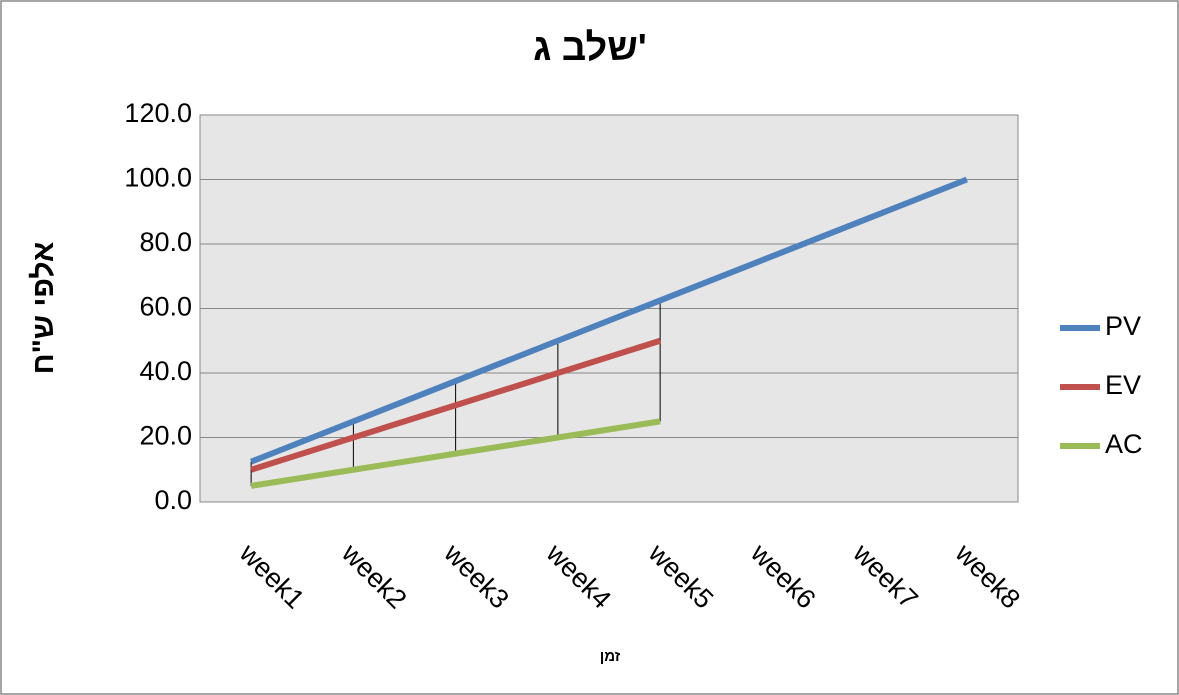  I want to click on chart-title: שלב ג', so click(590, 48).